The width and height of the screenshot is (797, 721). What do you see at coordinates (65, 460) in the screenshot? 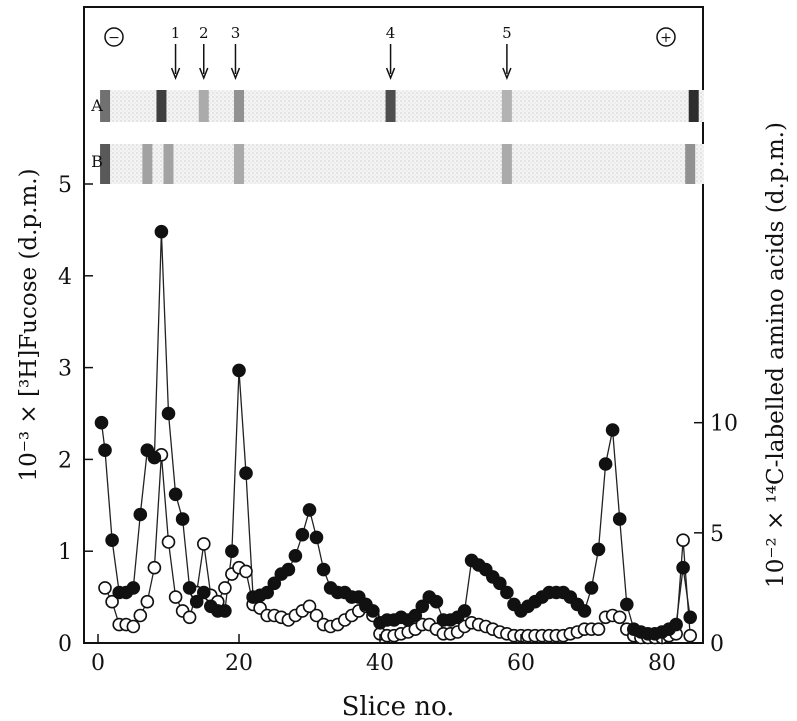
I see `y-left-tick-label: 2` at bounding box center [65, 460].